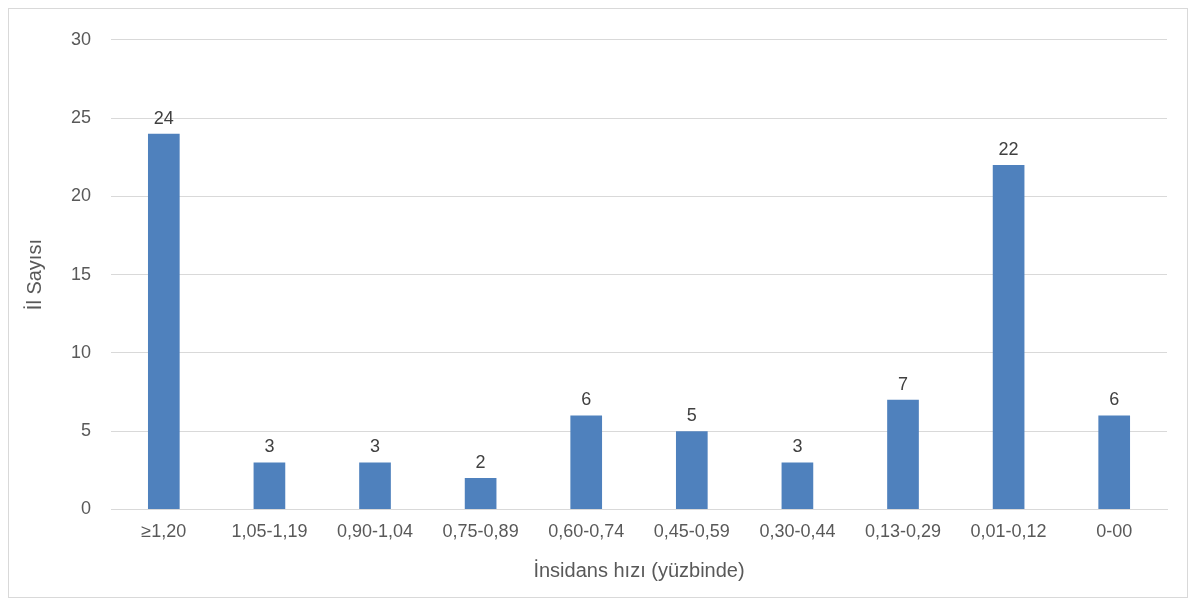 The width and height of the screenshot is (1196, 606). I want to click on data-label: 7, so click(903, 383).